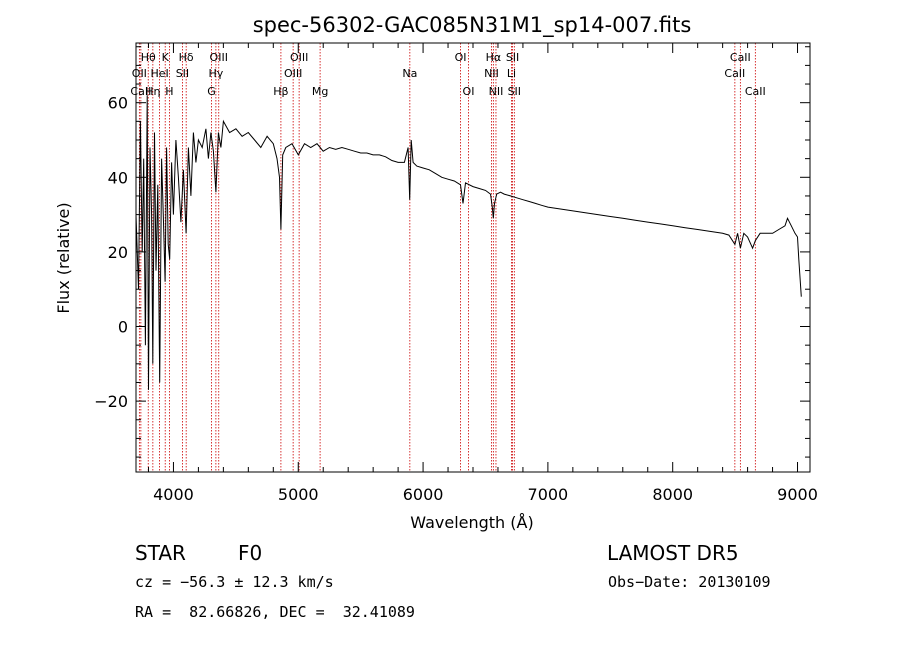 Image resolution: width=900 pixels, height=649 pixels. Describe the element at coordinates (123, 327) in the screenshot. I see `y-tick-label: 0` at that location.